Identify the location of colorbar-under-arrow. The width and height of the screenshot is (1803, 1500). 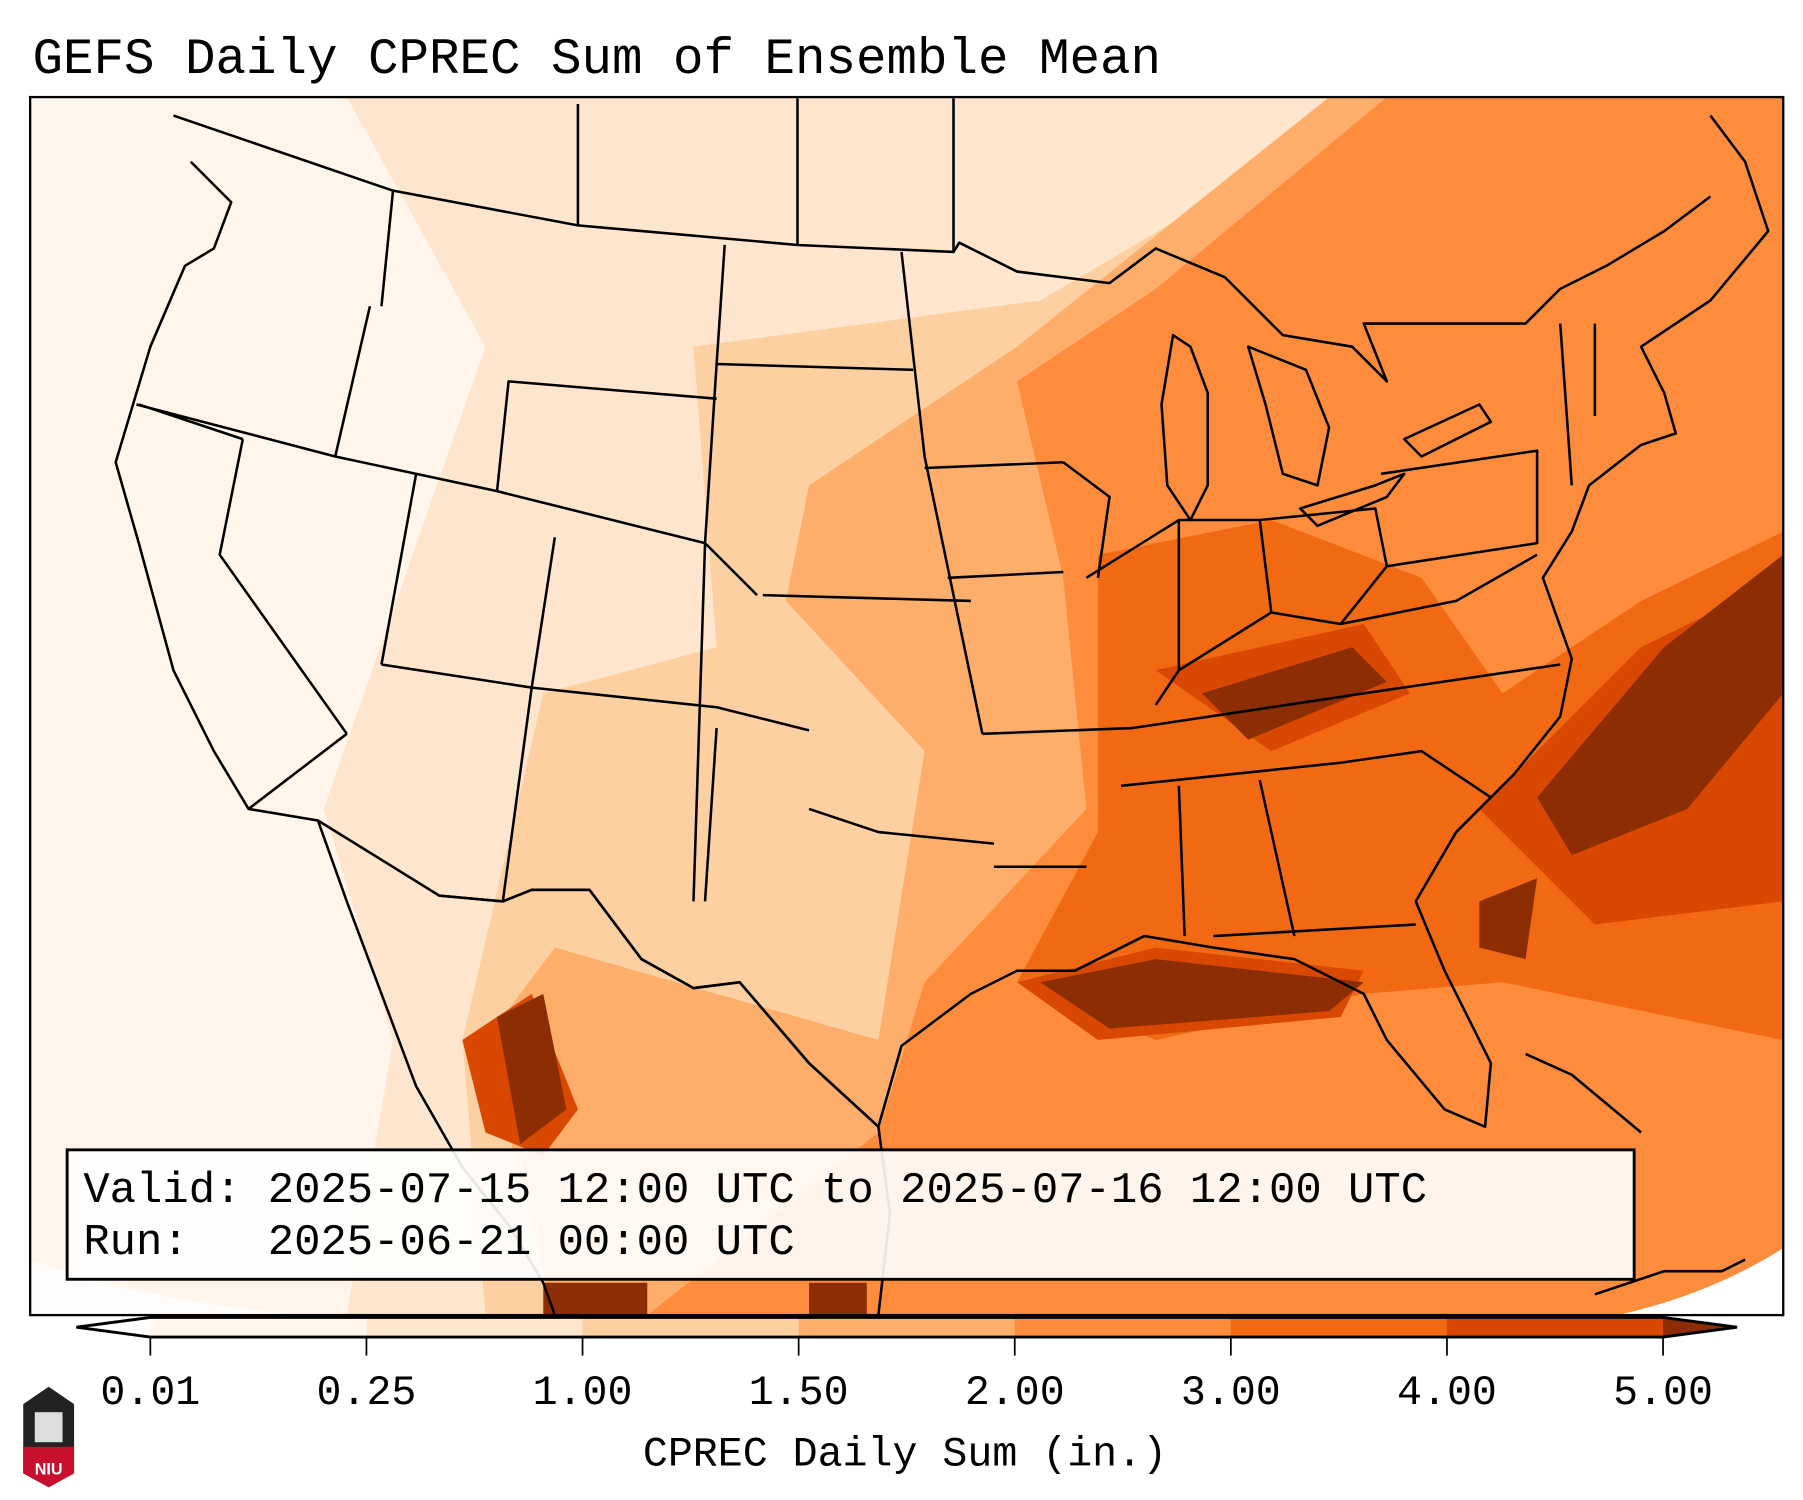
(113, 1327).